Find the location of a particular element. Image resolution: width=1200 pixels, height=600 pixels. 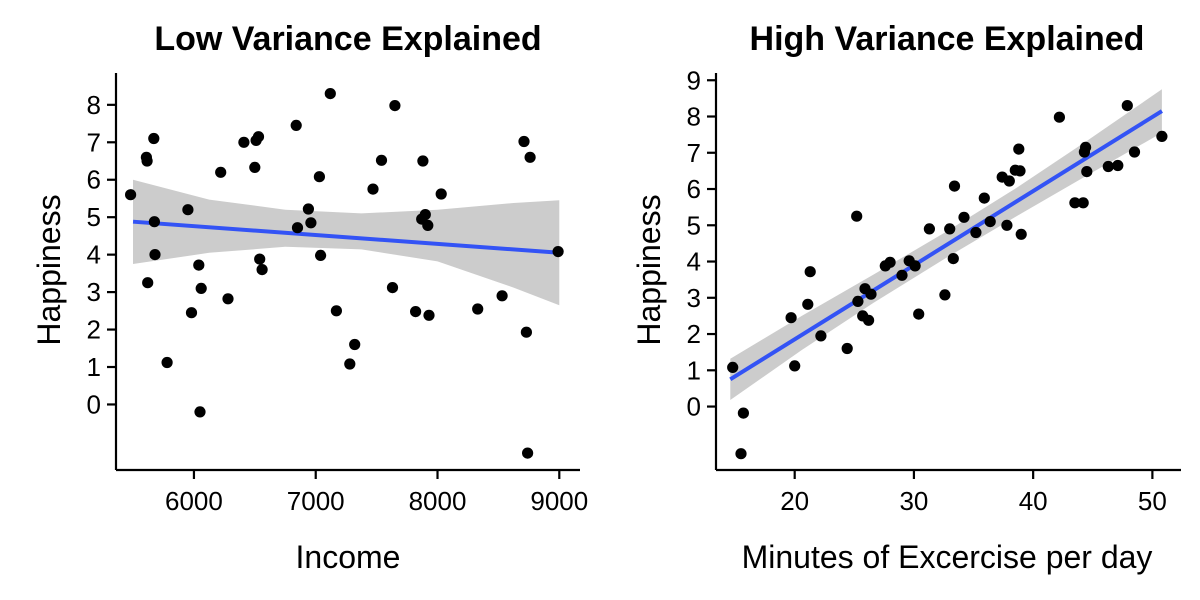

low-variance-regression-line is located at coordinates (346, 237).